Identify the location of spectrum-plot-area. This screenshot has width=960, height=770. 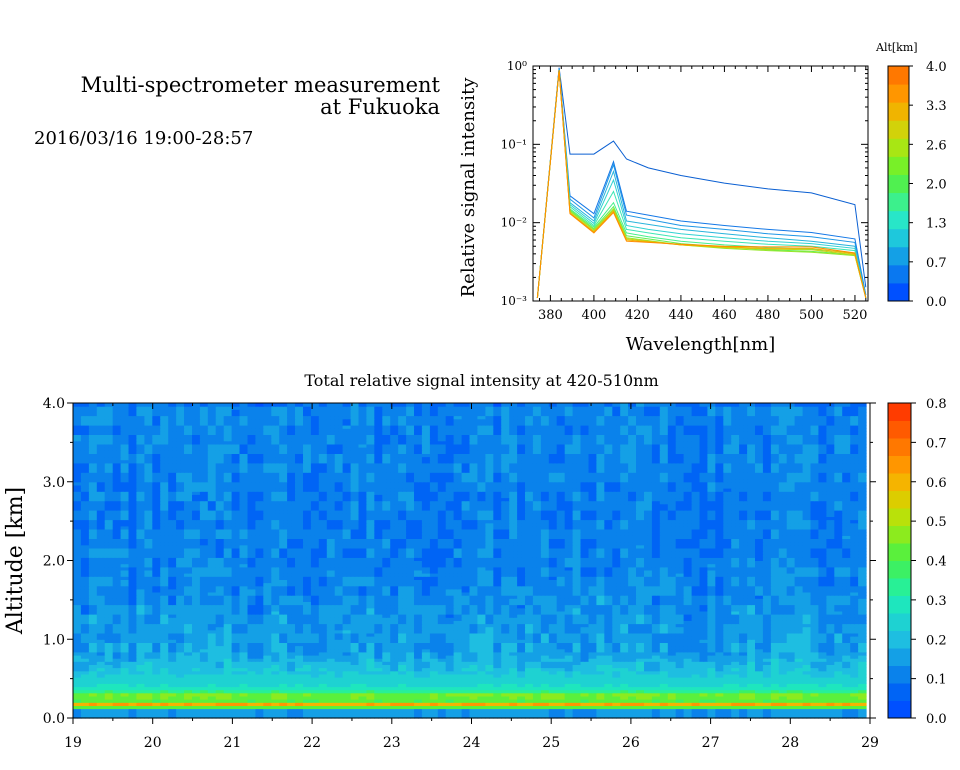
(701, 182).